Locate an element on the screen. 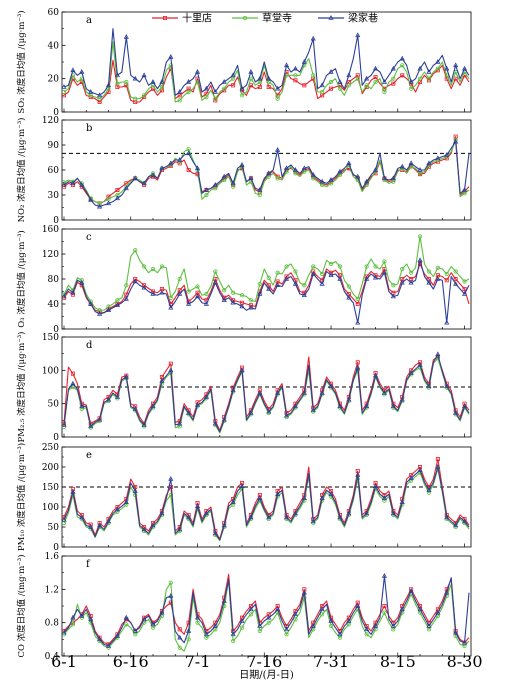  series-梁家巷 is located at coordinates (265, 63).